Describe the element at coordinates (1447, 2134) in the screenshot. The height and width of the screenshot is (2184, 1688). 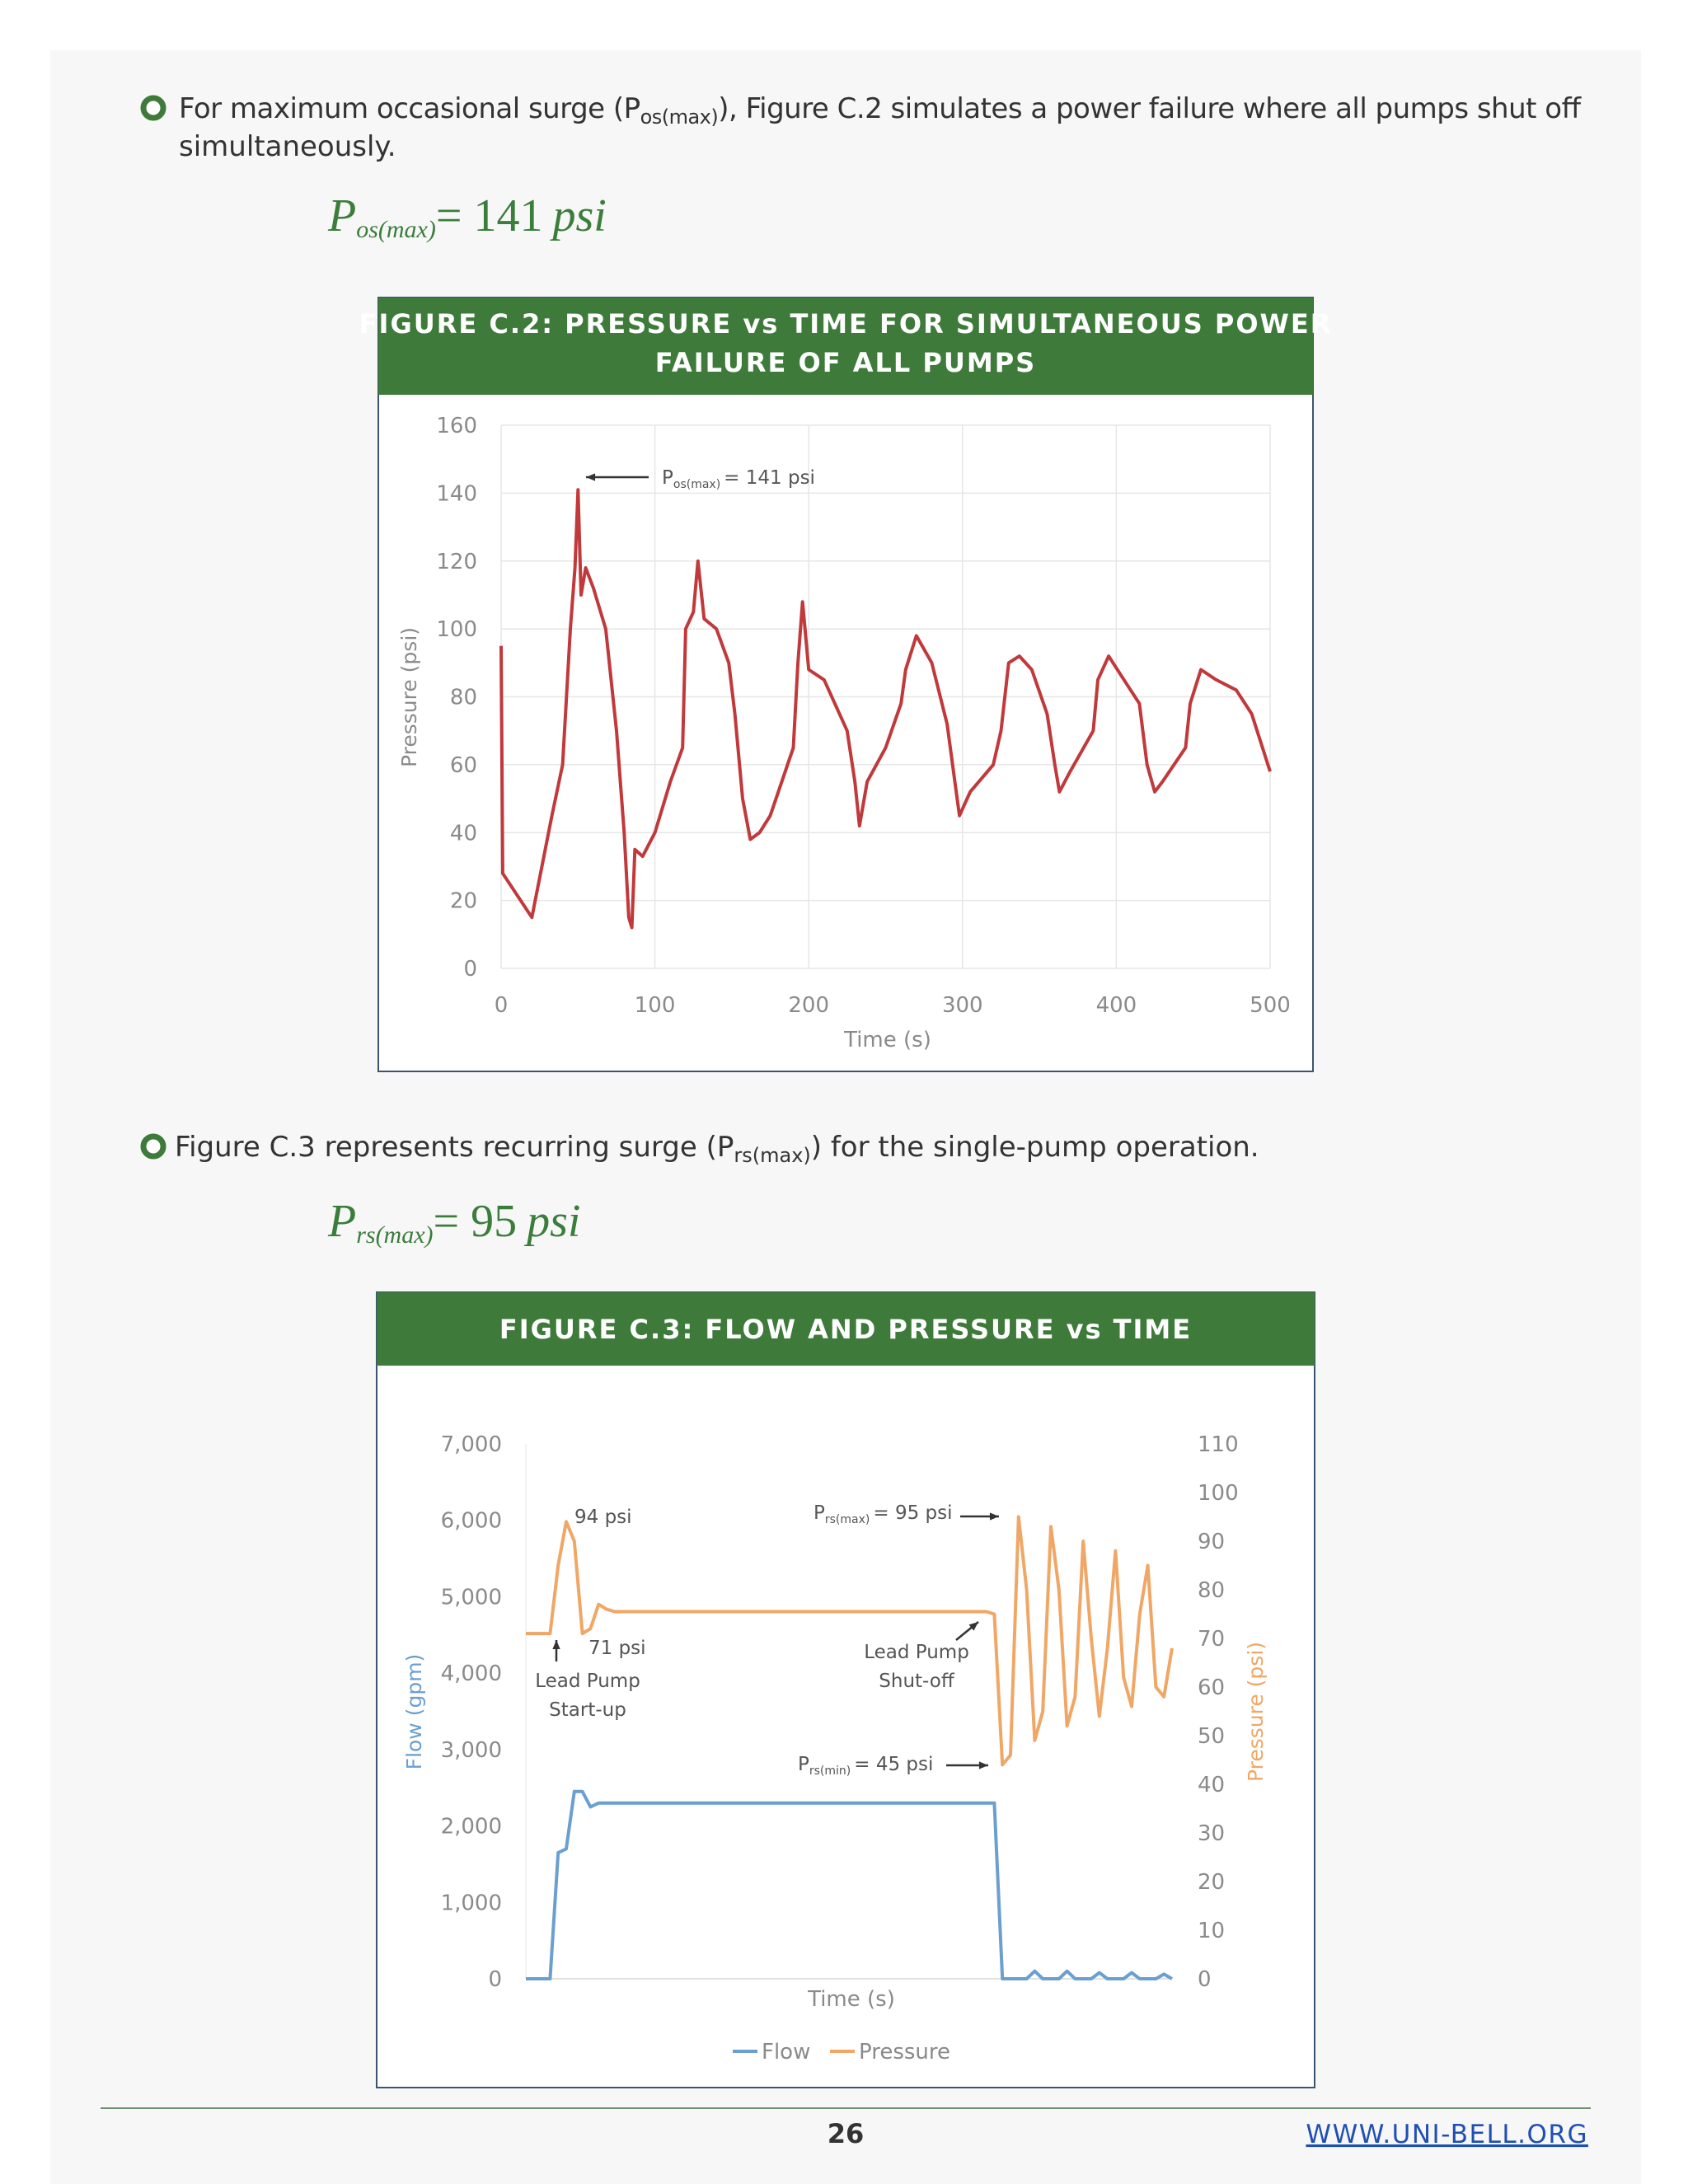
I see `footer-link: WWW.UNI-BELL.ORG` at that location.